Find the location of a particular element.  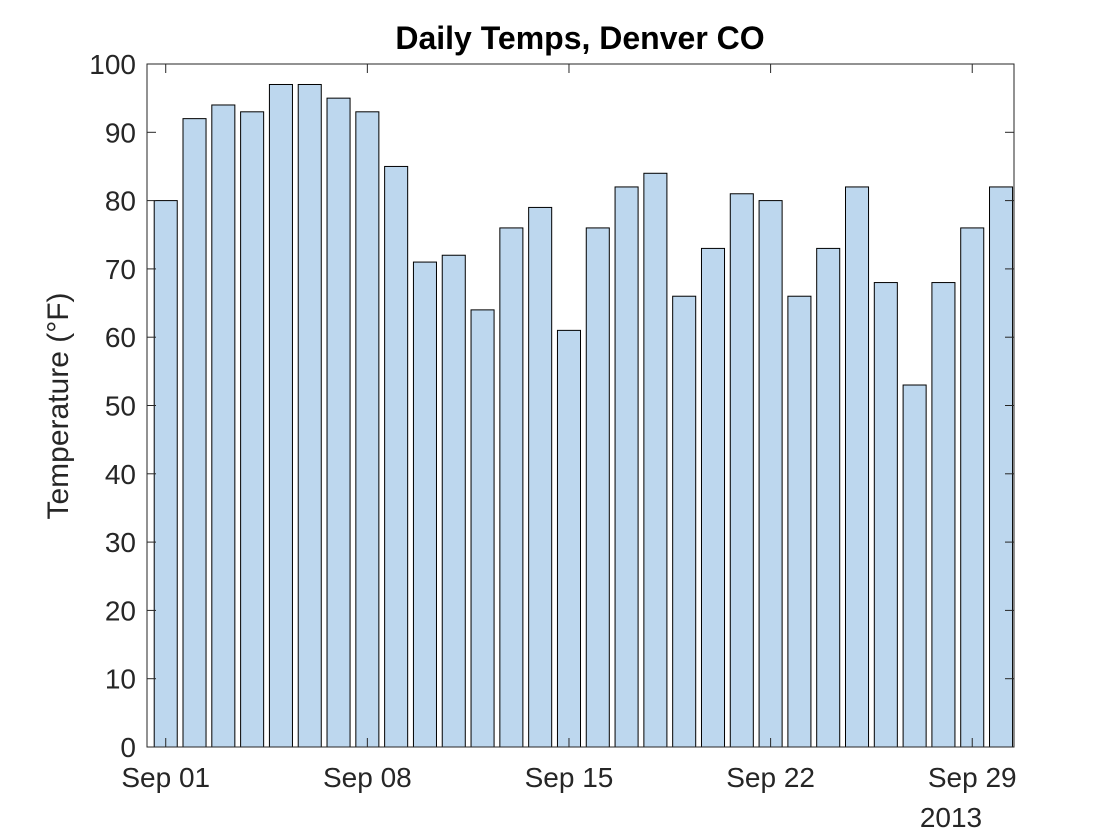

y-tick-label: 40 is located at coordinates (120, 474).